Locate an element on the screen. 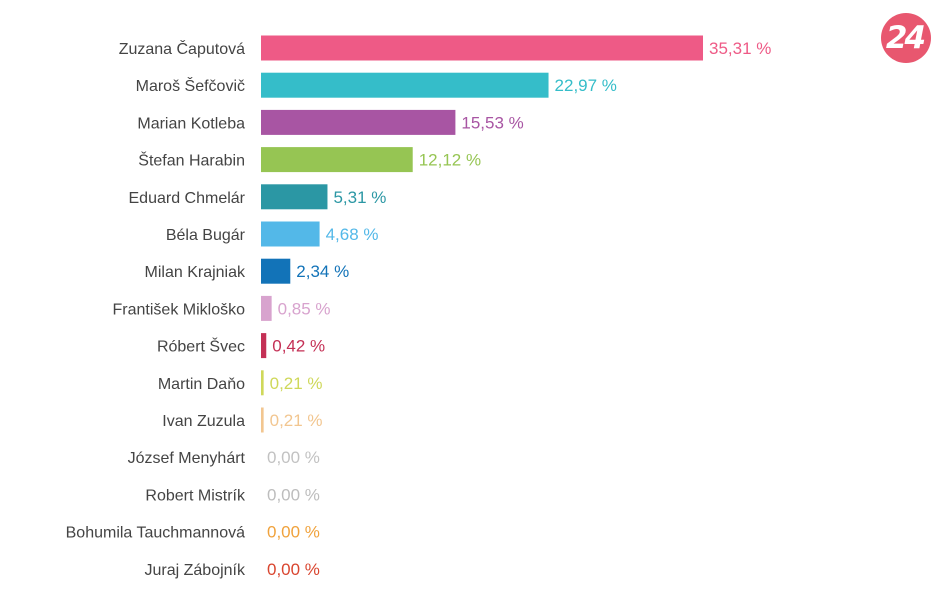  category-label: Zuzana Čaputová is located at coordinates (182, 48).